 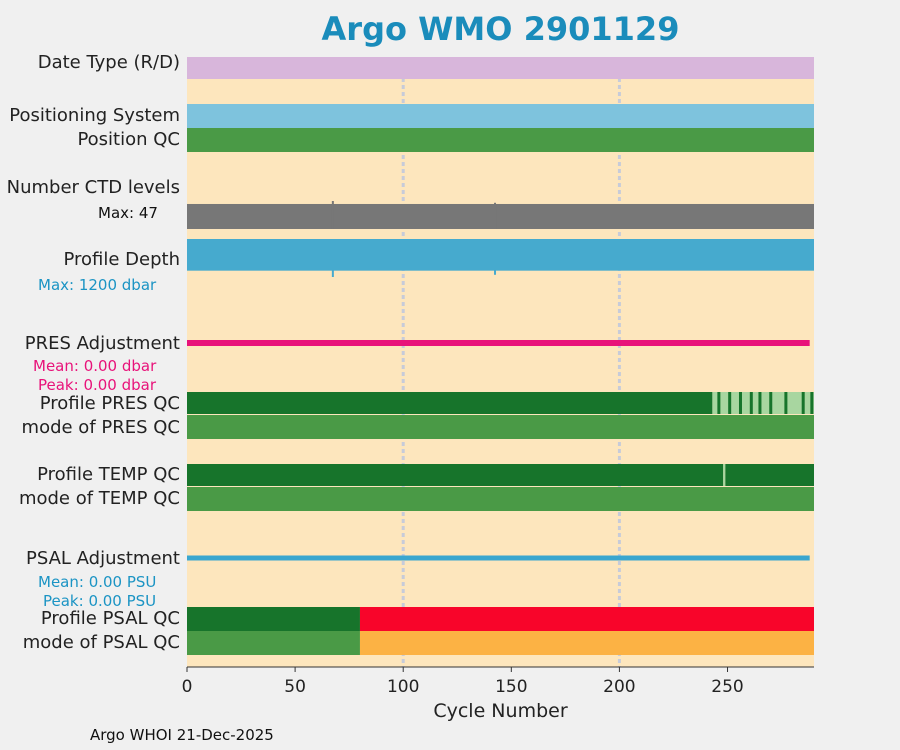 I want to click on x-axis-label: Cycle Number, so click(x=500, y=711).